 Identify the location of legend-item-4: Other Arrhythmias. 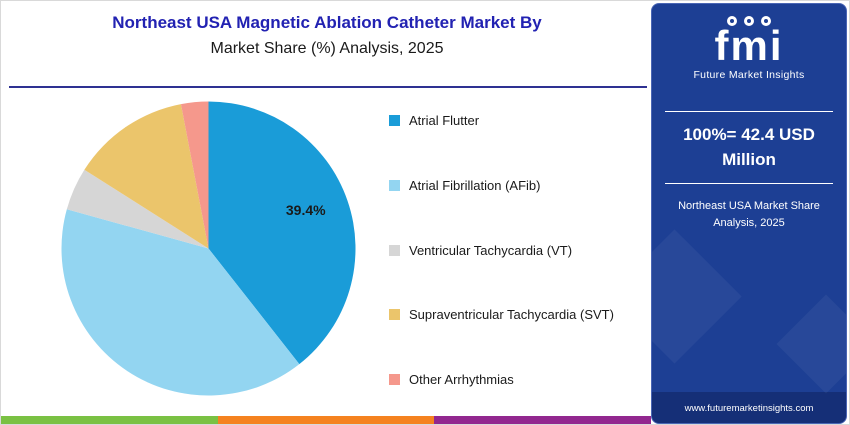
(501, 379).